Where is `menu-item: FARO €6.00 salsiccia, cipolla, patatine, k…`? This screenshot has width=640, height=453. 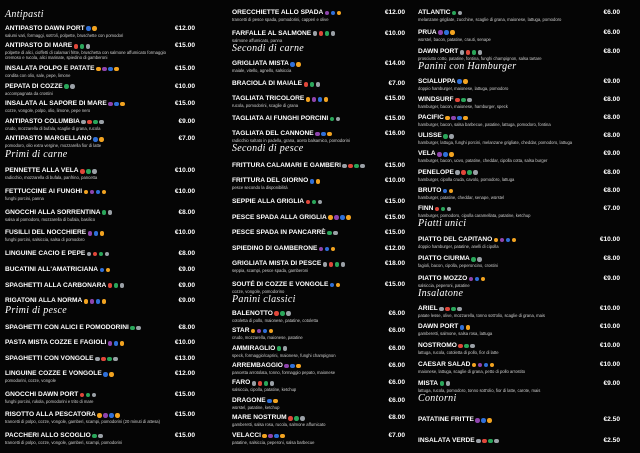 menu-item: FARO €6.00 salsiccia, cipolla, patatine, k… is located at coordinates (318, 385).